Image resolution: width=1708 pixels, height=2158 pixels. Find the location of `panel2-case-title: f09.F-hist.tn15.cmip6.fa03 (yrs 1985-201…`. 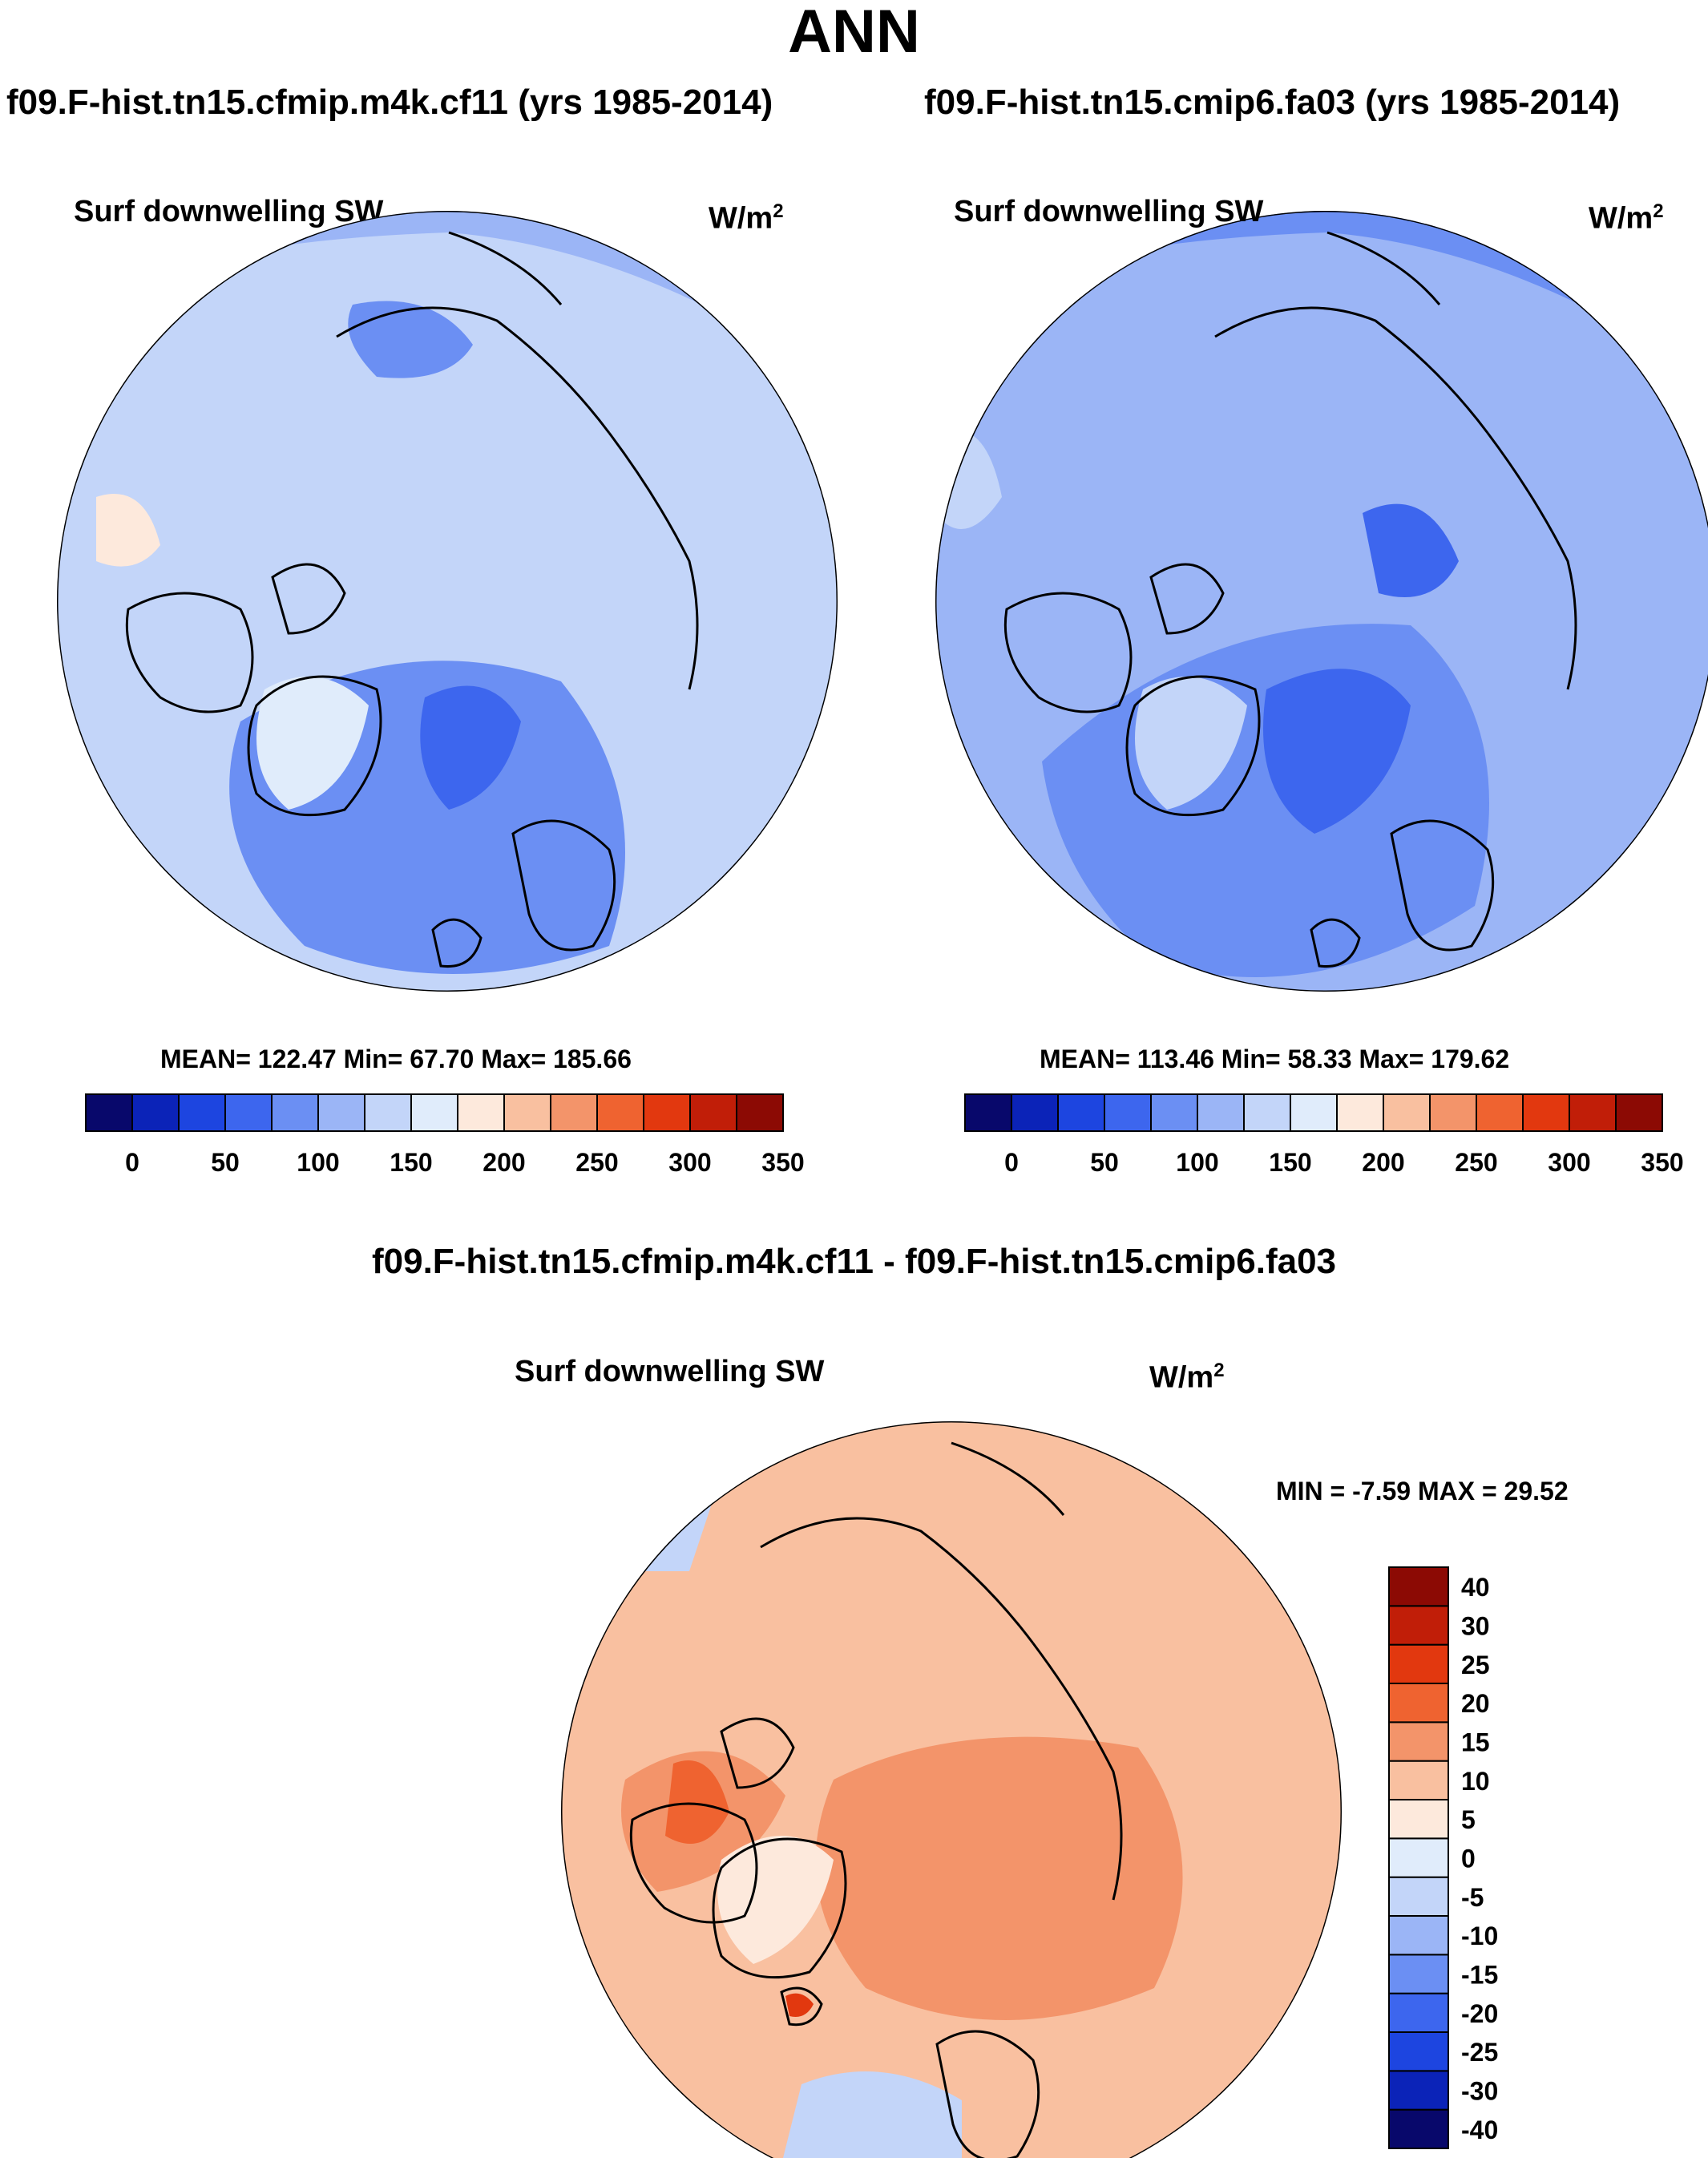

panel2-case-title: f09.F-hist.tn15.cmip6.fa03 (yrs 1985-201… is located at coordinates (1272, 102).